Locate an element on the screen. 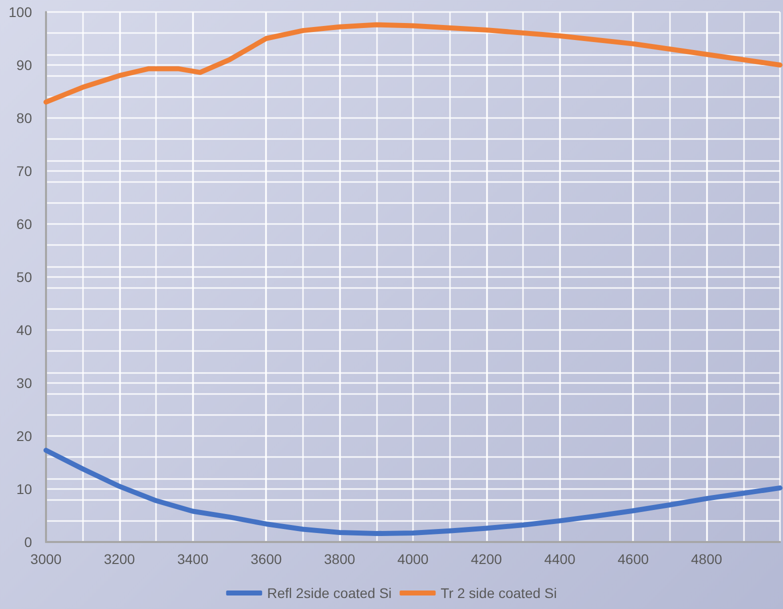  y-tick-label: 100 is located at coordinates (20, 12).